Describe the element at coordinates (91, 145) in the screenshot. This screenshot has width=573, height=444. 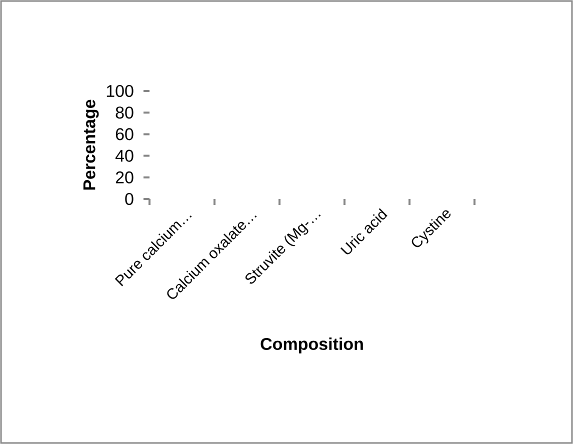
I see `y-axis-title: Percentage` at that location.